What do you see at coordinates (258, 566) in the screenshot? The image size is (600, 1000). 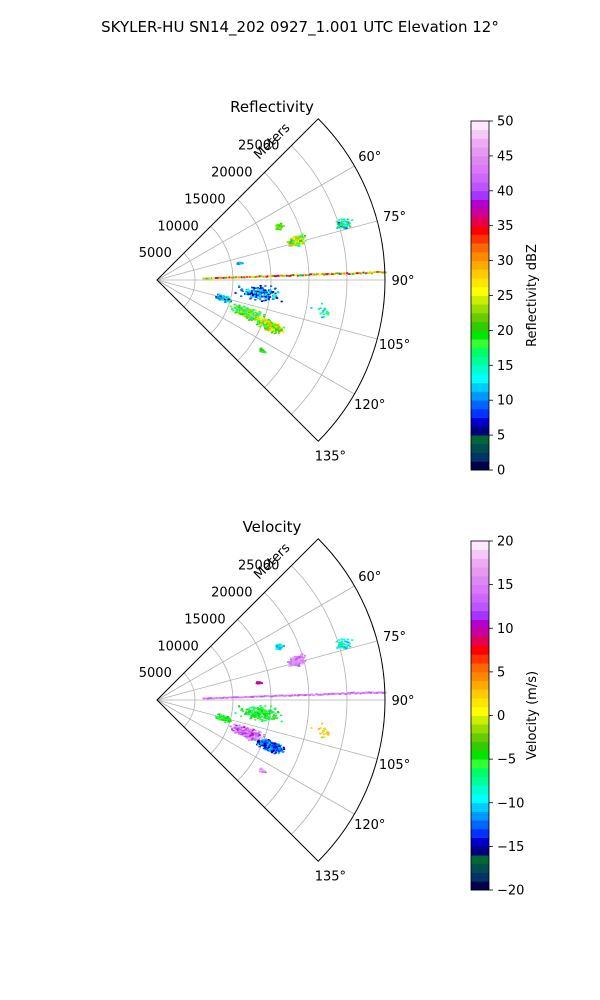 I see `range-tick-label: 25000` at bounding box center [258, 566].